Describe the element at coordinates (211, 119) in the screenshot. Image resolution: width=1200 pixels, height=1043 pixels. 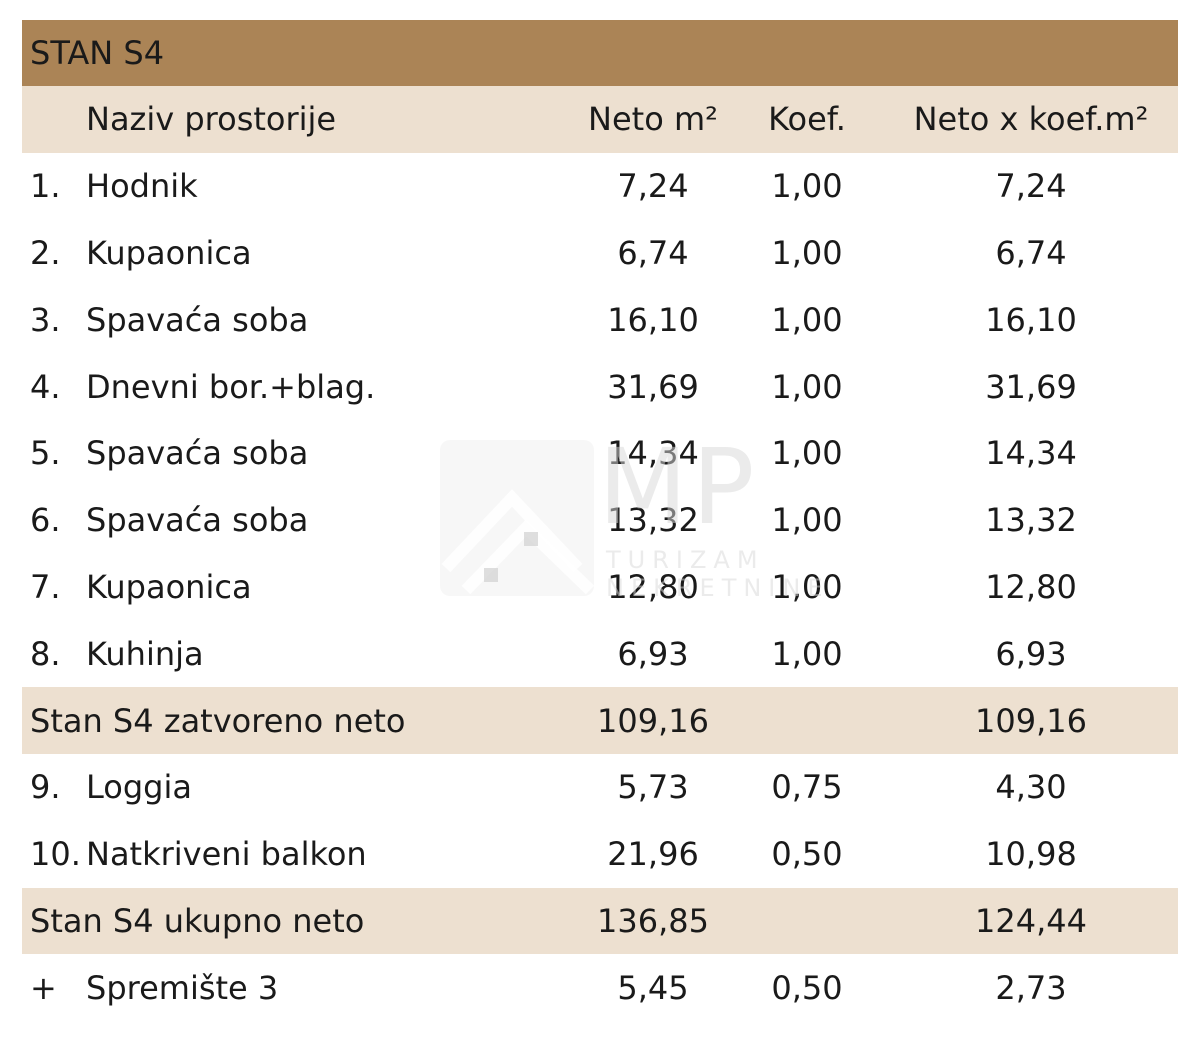
I see `header-room-name: Naziv prostorije` at that location.